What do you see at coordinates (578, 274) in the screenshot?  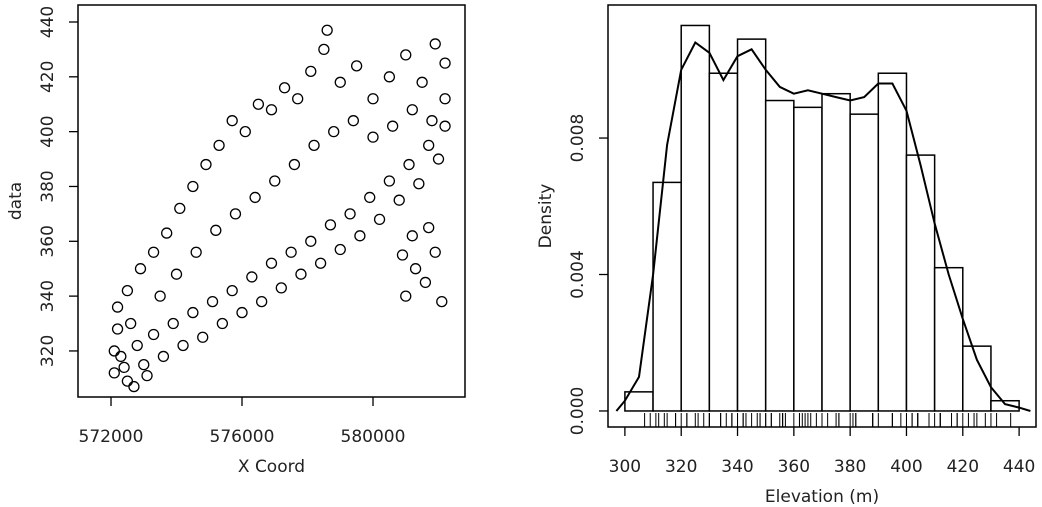 I see `y-tick-label: 0.004` at bounding box center [578, 274].